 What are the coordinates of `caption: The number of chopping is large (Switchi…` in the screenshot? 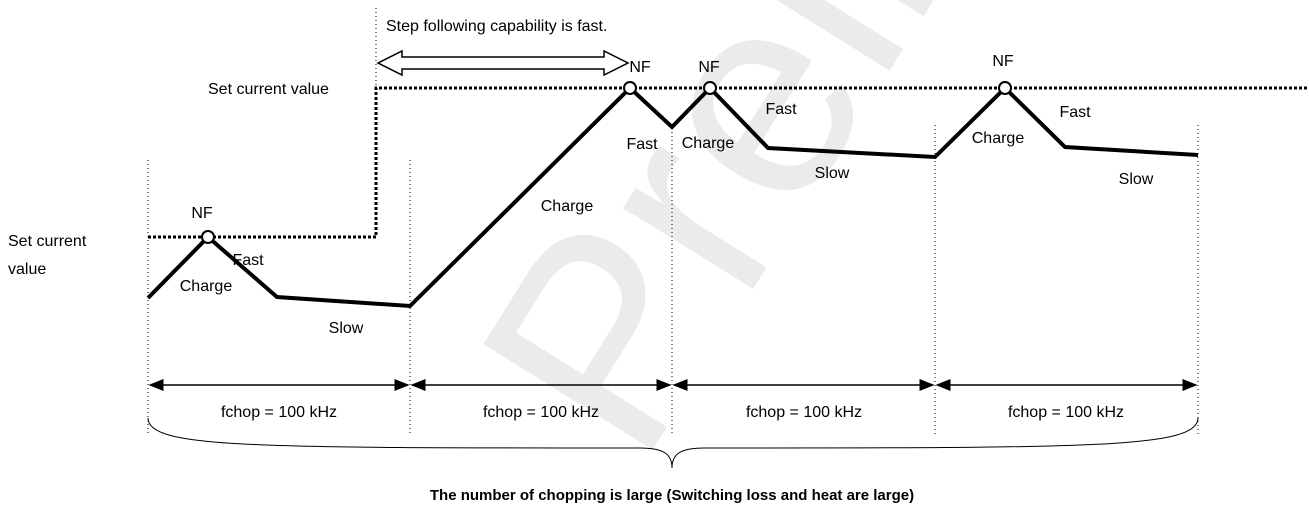 It's located at (672, 495).